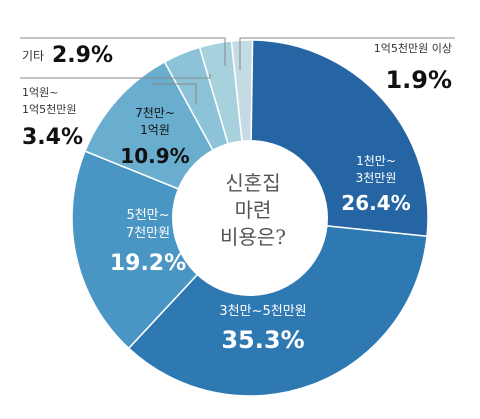 The width and height of the screenshot is (480, 419). Describe the element at coordinates (237, 70) in the screenshot. I see `leader-lines` at that location.